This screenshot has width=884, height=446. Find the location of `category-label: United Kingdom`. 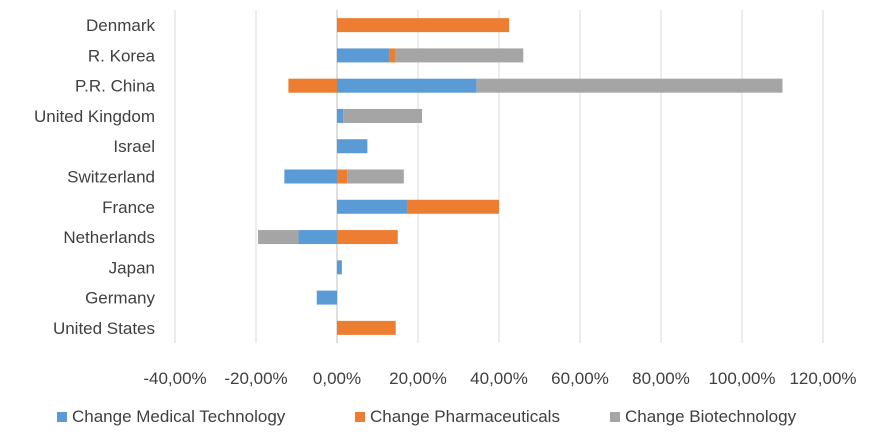

category-label: United Kingdom is located at coordinates (94, 116).